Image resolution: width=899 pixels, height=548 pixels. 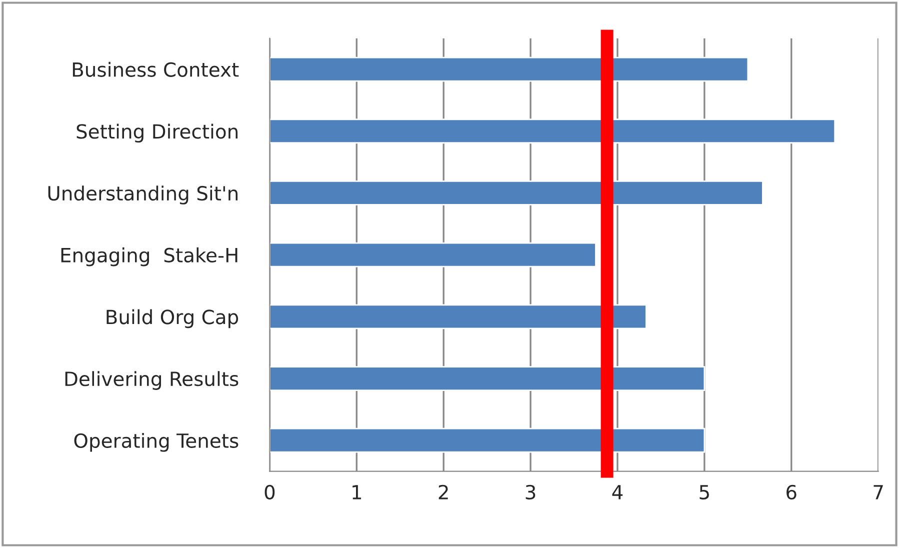 What do you see at coordinates (617, 492) in the screenshot?
I see `x-tick-label: 4` at bounding box center [617, 492].